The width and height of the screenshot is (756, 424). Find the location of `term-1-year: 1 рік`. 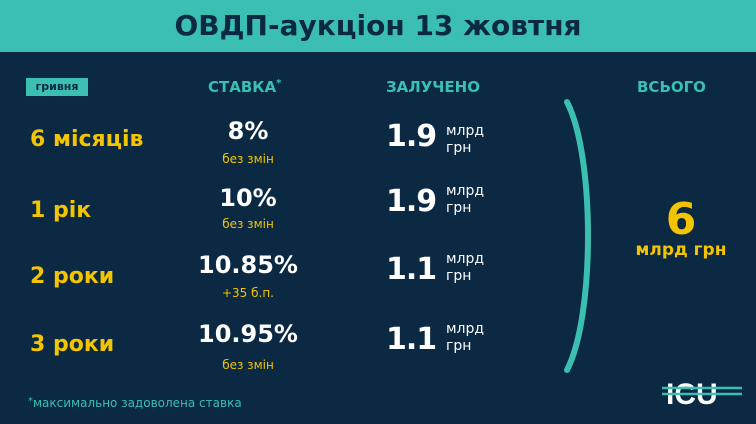

term-1-year: 1 рік is located at coordinates (61, 210).